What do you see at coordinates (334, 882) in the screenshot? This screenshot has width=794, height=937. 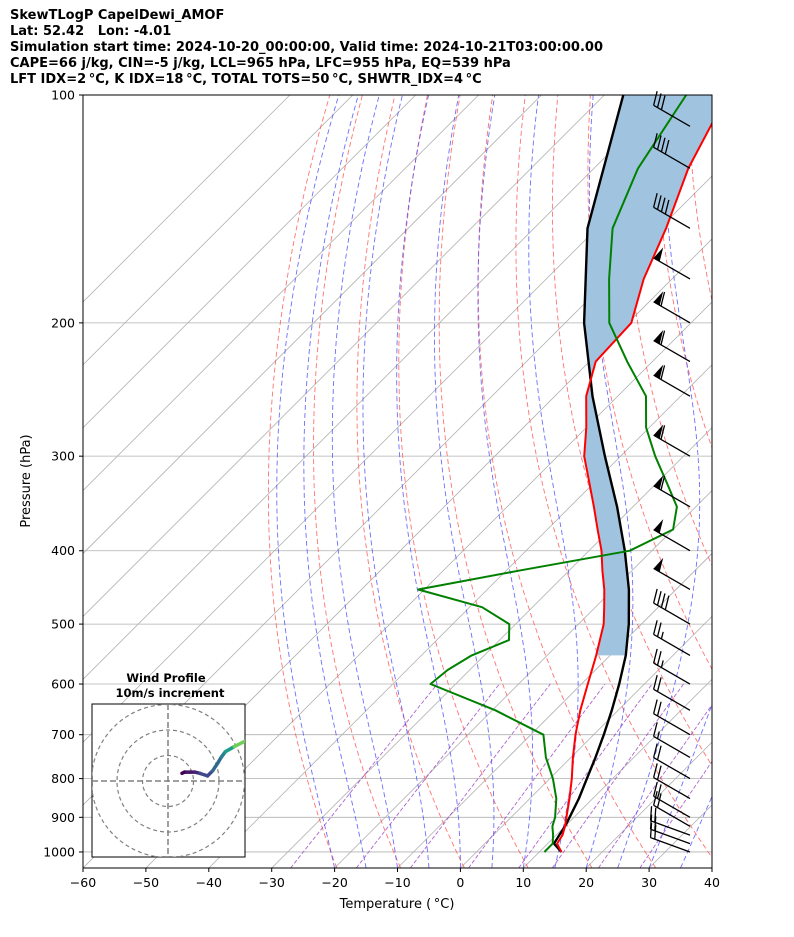 I see `x-tick-label: −20` at bounding box center [334, 882].